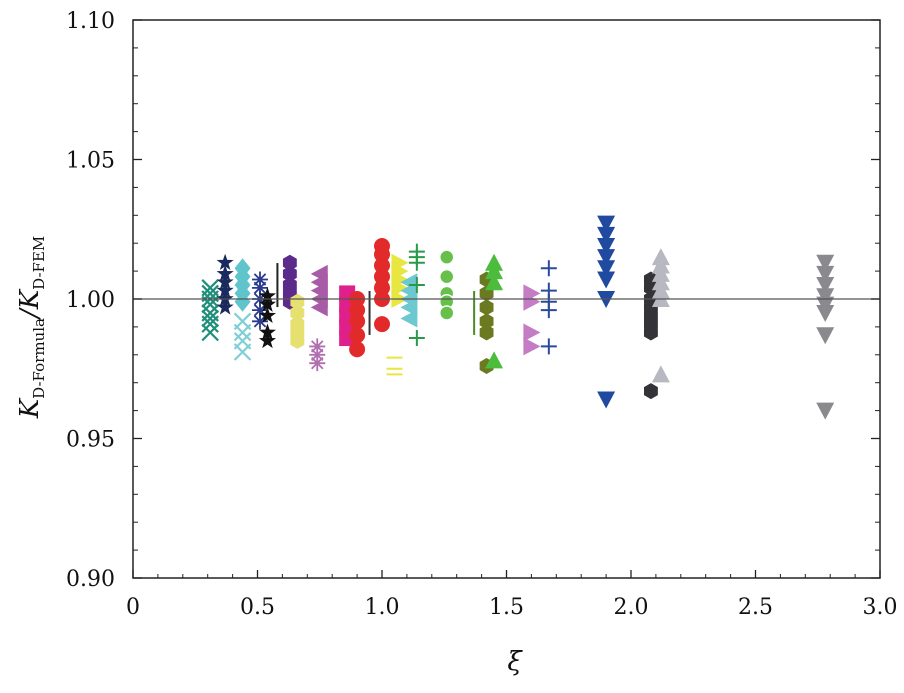  Describe the element at coordinates (133, 607) in the screenshot. I see `x-tick-label: 0` at that location.